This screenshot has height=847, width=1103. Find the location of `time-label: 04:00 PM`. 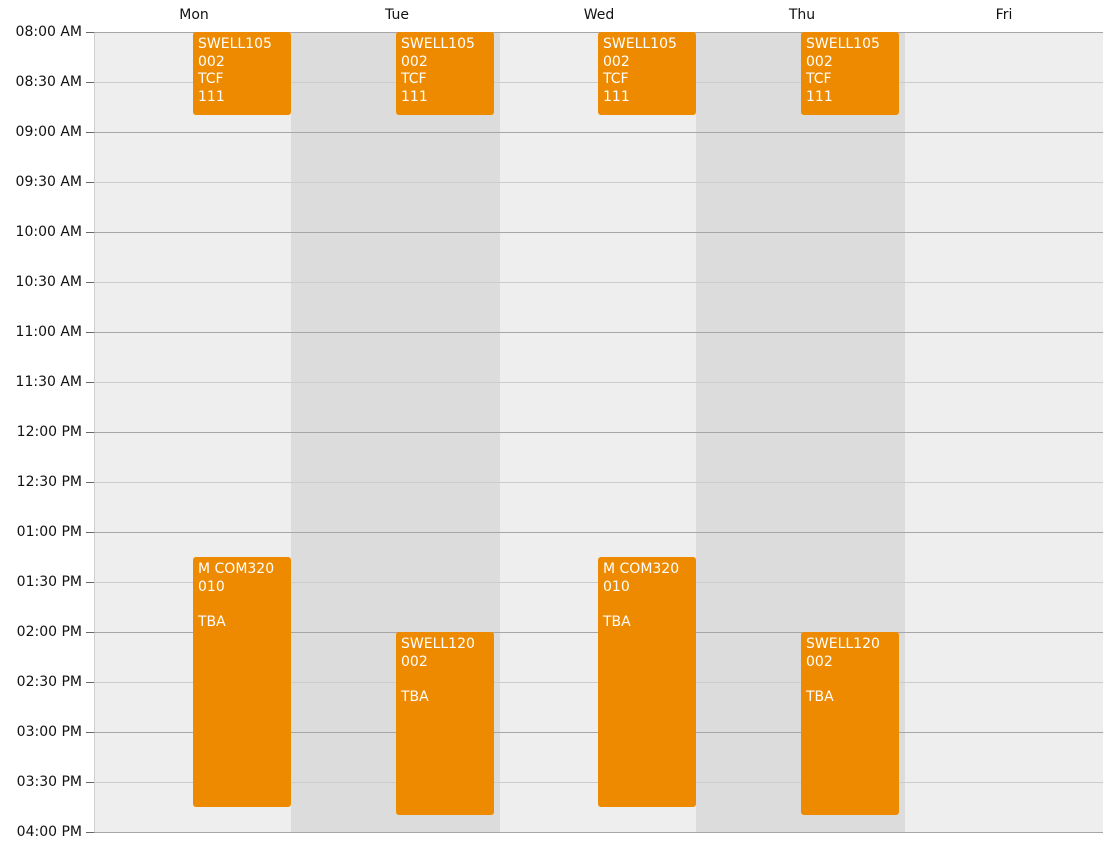

time-label: 04:00 PM is located at coordinates (49, 832).